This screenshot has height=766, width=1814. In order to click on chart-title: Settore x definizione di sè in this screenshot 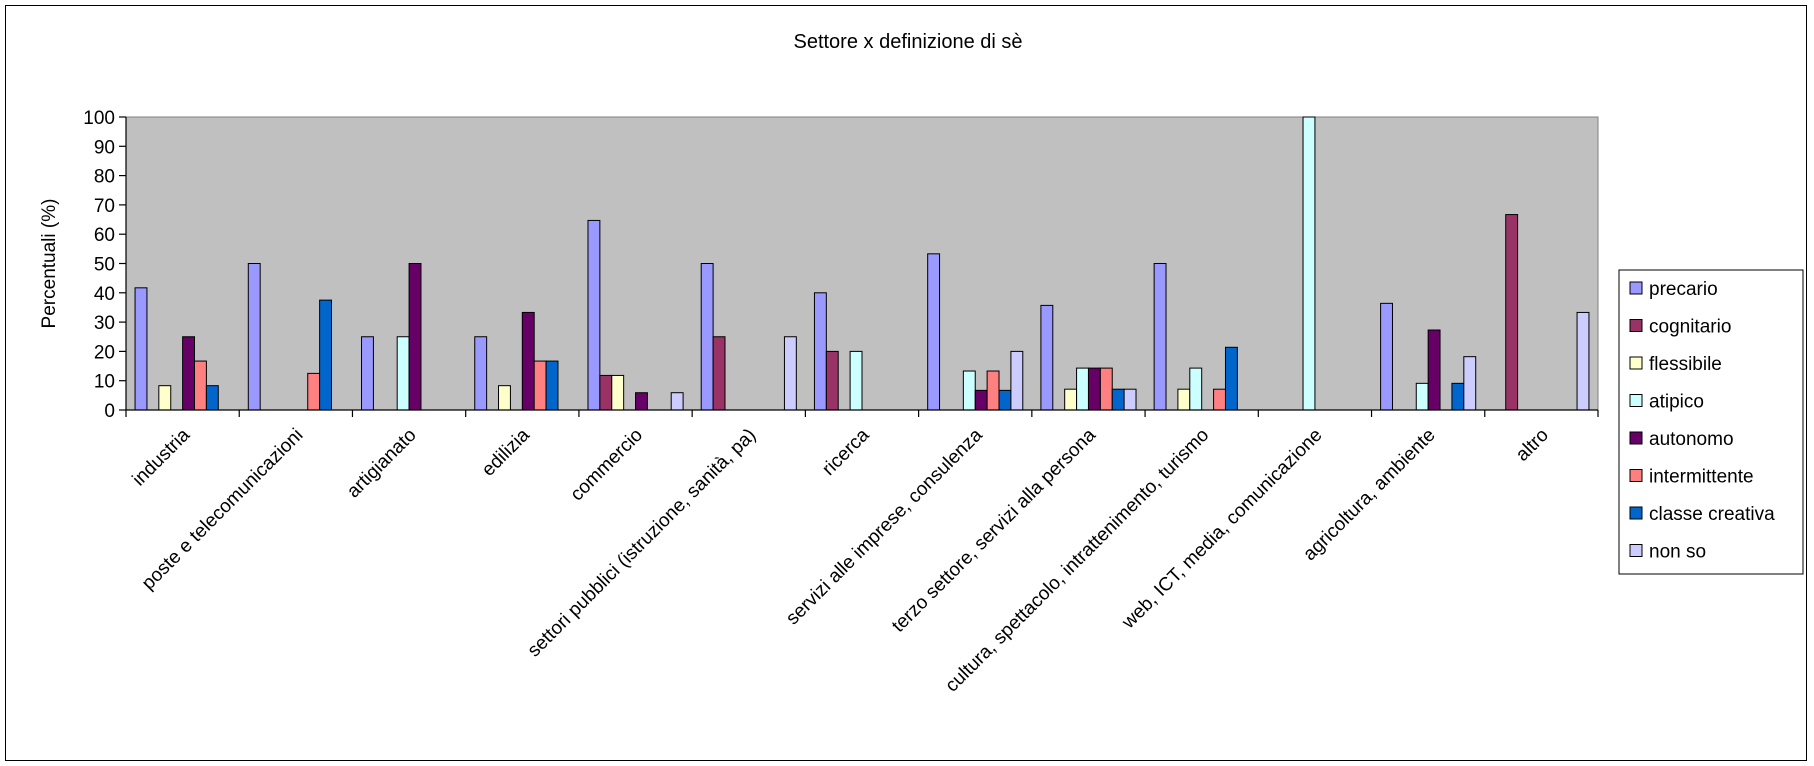, I will do `click(907, 42)`.